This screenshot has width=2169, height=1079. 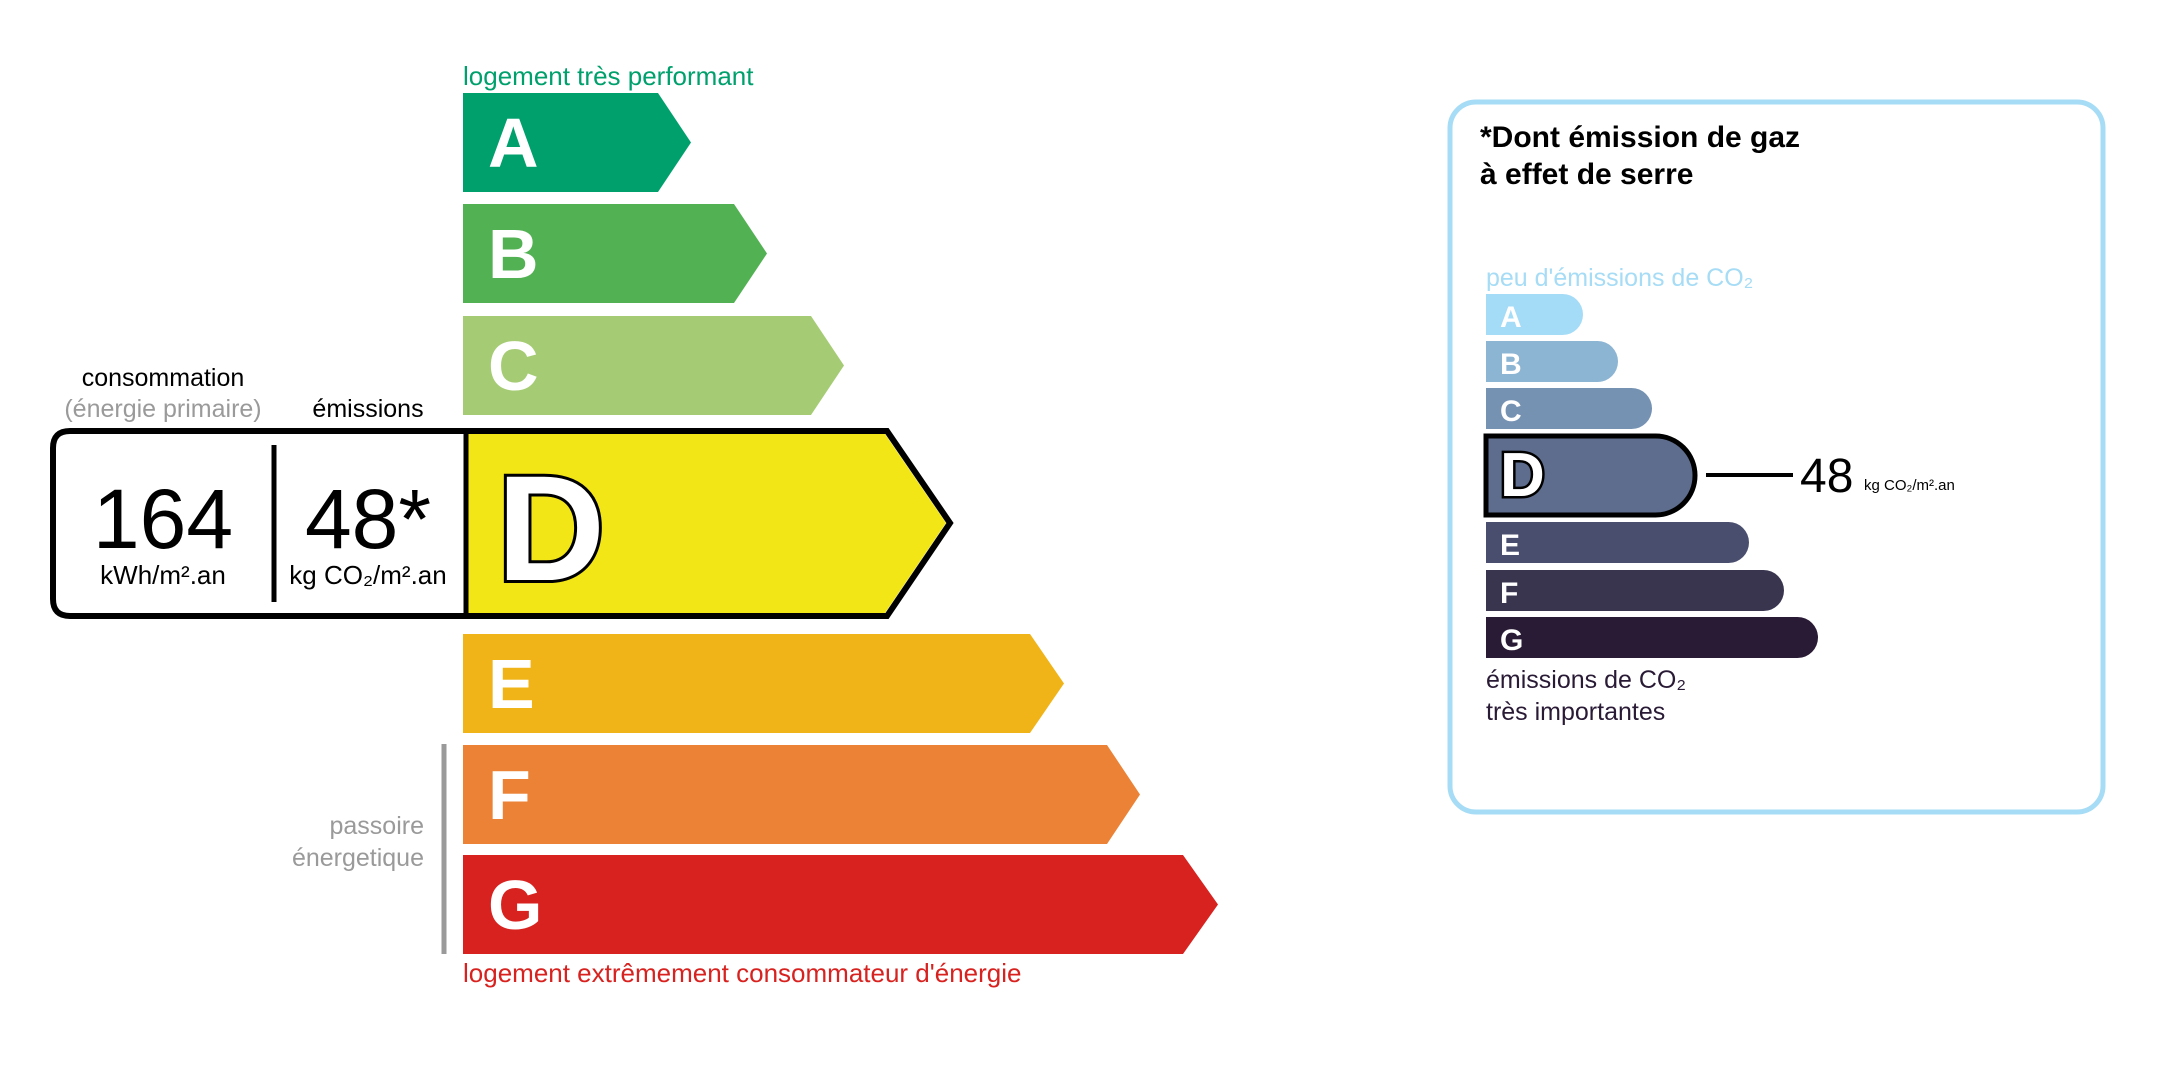 What do you see at coordinates (1635, 590) in the screenshot?
I see `ghg-bar-f` at bounding box center [1635, 590].